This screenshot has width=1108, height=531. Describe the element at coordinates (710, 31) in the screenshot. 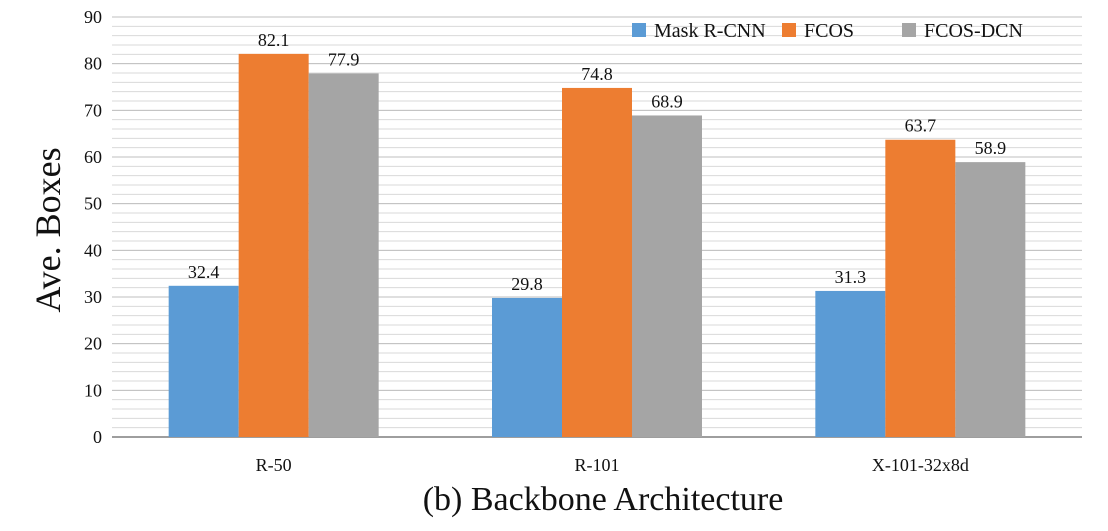

I see `legend-label: Mask R-CNN` at that location.